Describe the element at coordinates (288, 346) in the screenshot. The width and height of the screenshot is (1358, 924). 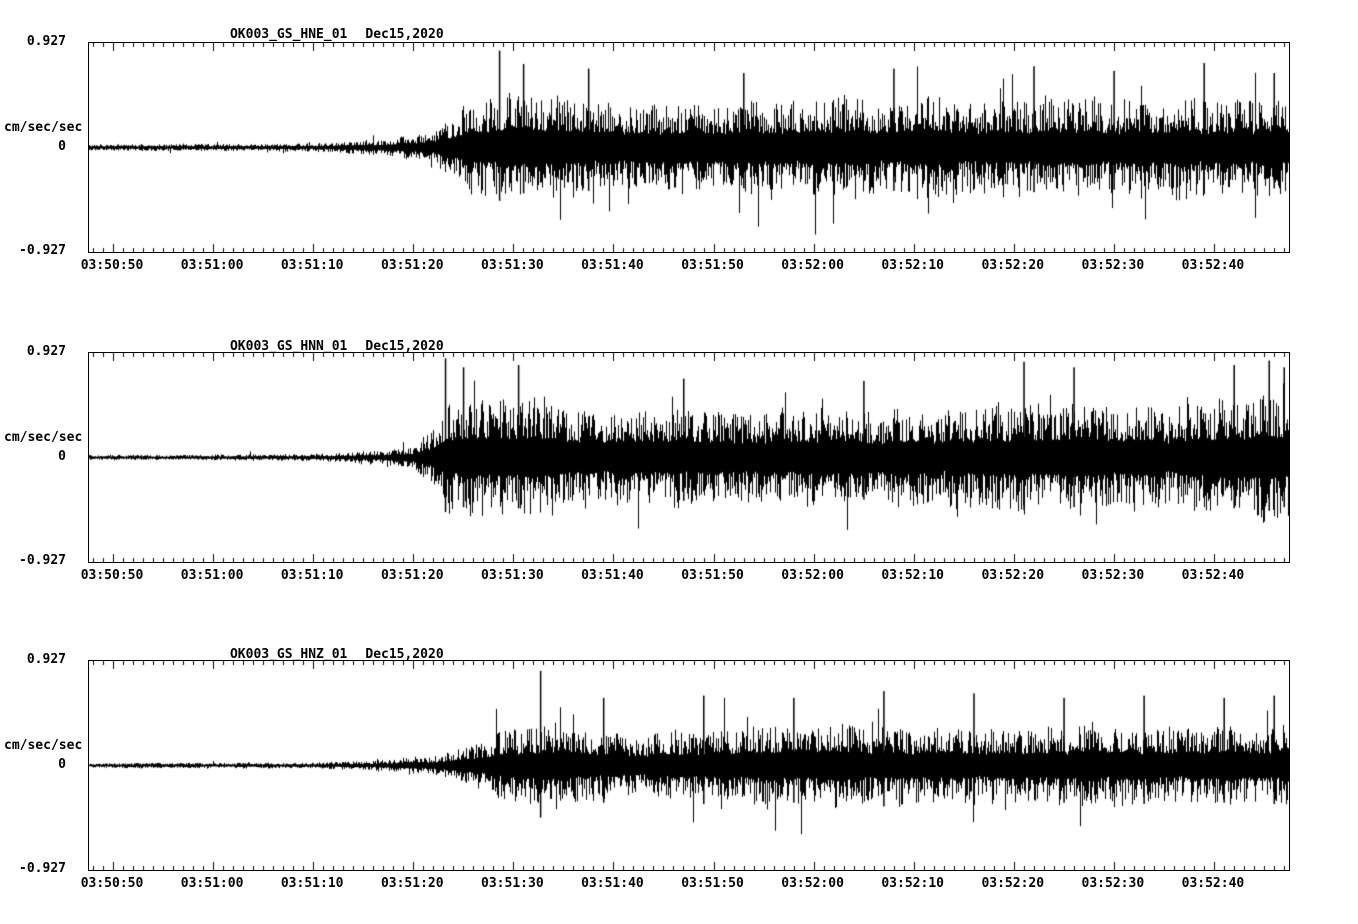
I see `trace-id: OK003_GS_HNN_01` at that location.